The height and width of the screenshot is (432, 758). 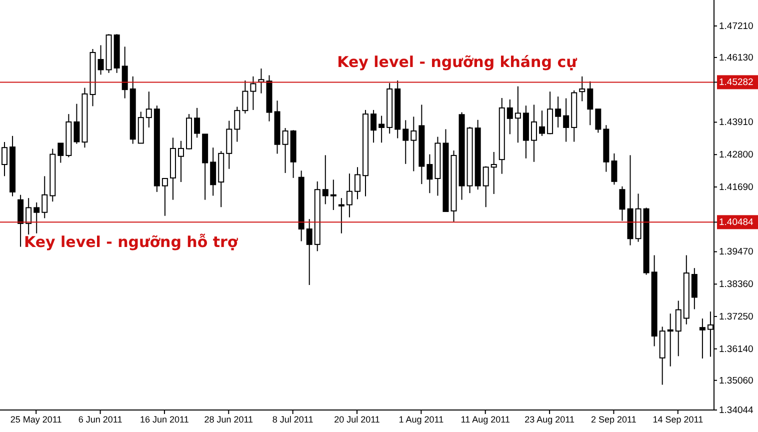 What do you see at coordinates (736, 155) in the screenshot?
I see `y-tick-label: 1.42800` at bounding box center [736, 155].